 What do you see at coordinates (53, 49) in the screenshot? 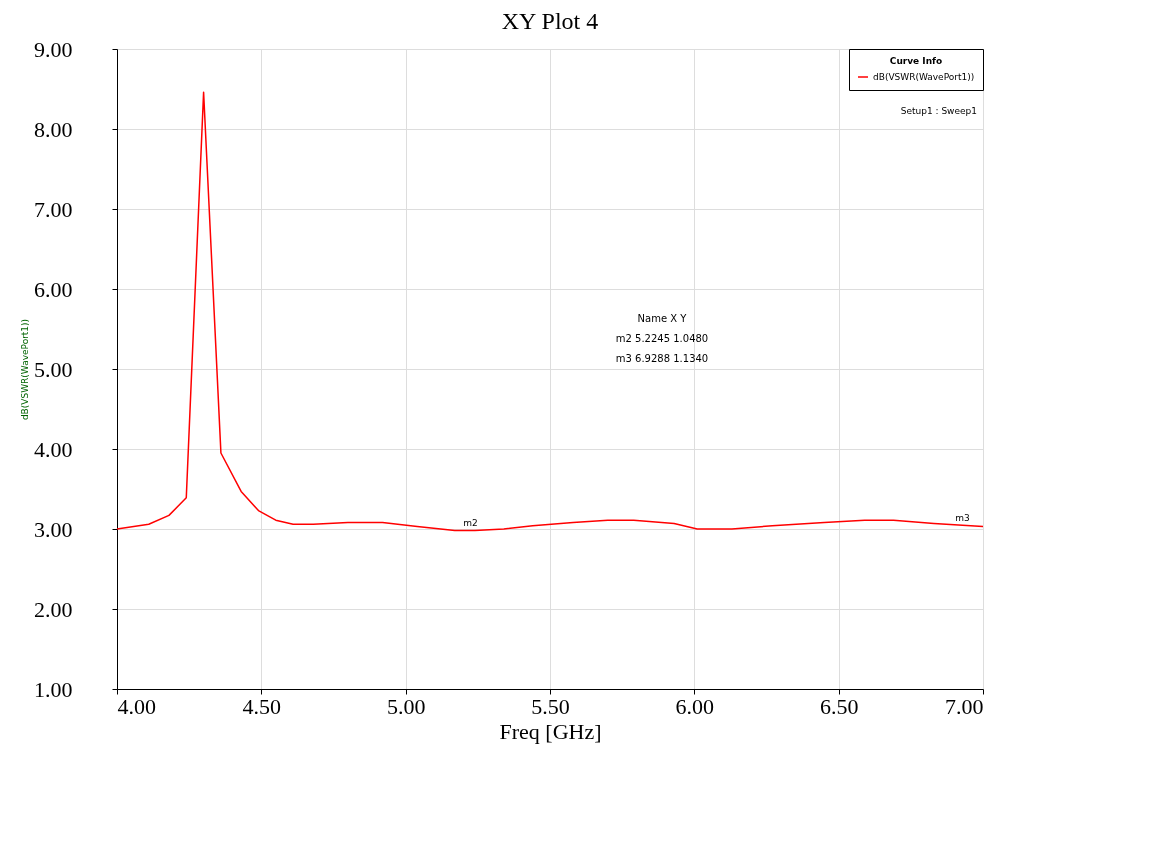
I see `y-tick-label: 9.00` at bounding box center [53, 49].